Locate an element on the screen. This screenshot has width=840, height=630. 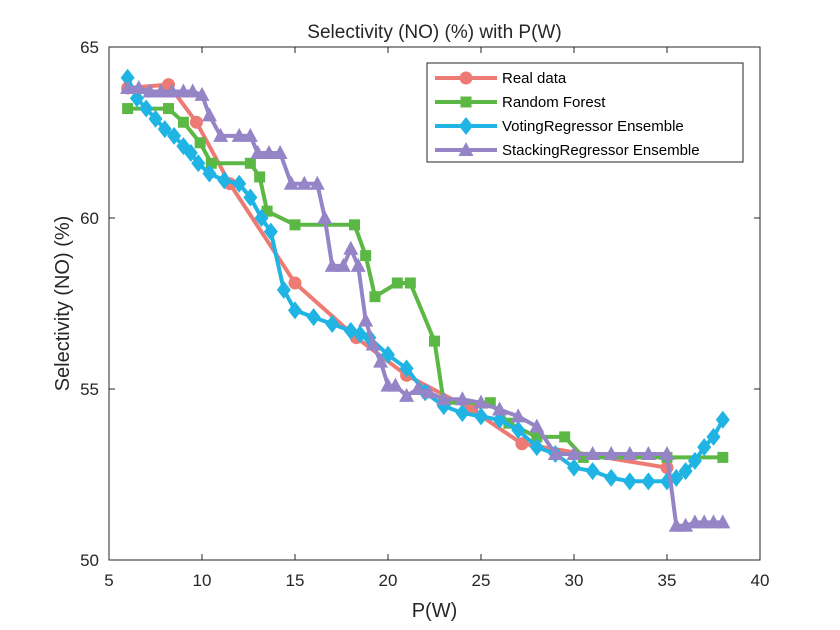
x-tick-label: 40 is located at coordinates (760, 580).